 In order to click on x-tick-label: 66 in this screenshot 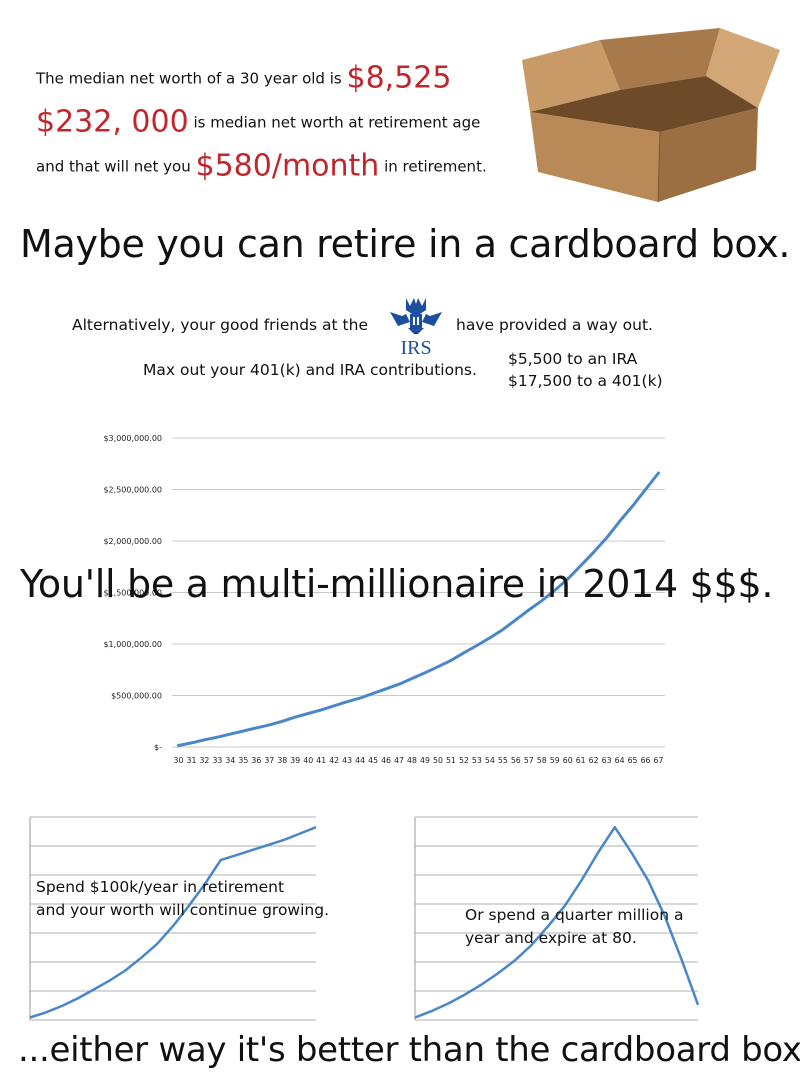, I will do `click(646, 760)`.